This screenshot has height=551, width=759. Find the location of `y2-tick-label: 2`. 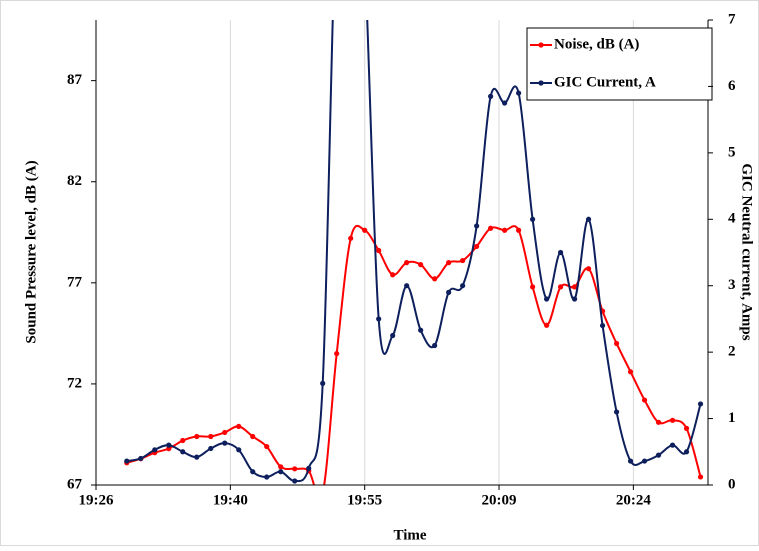

y2-tick-label: 2 is located at coordinates (732, 352).